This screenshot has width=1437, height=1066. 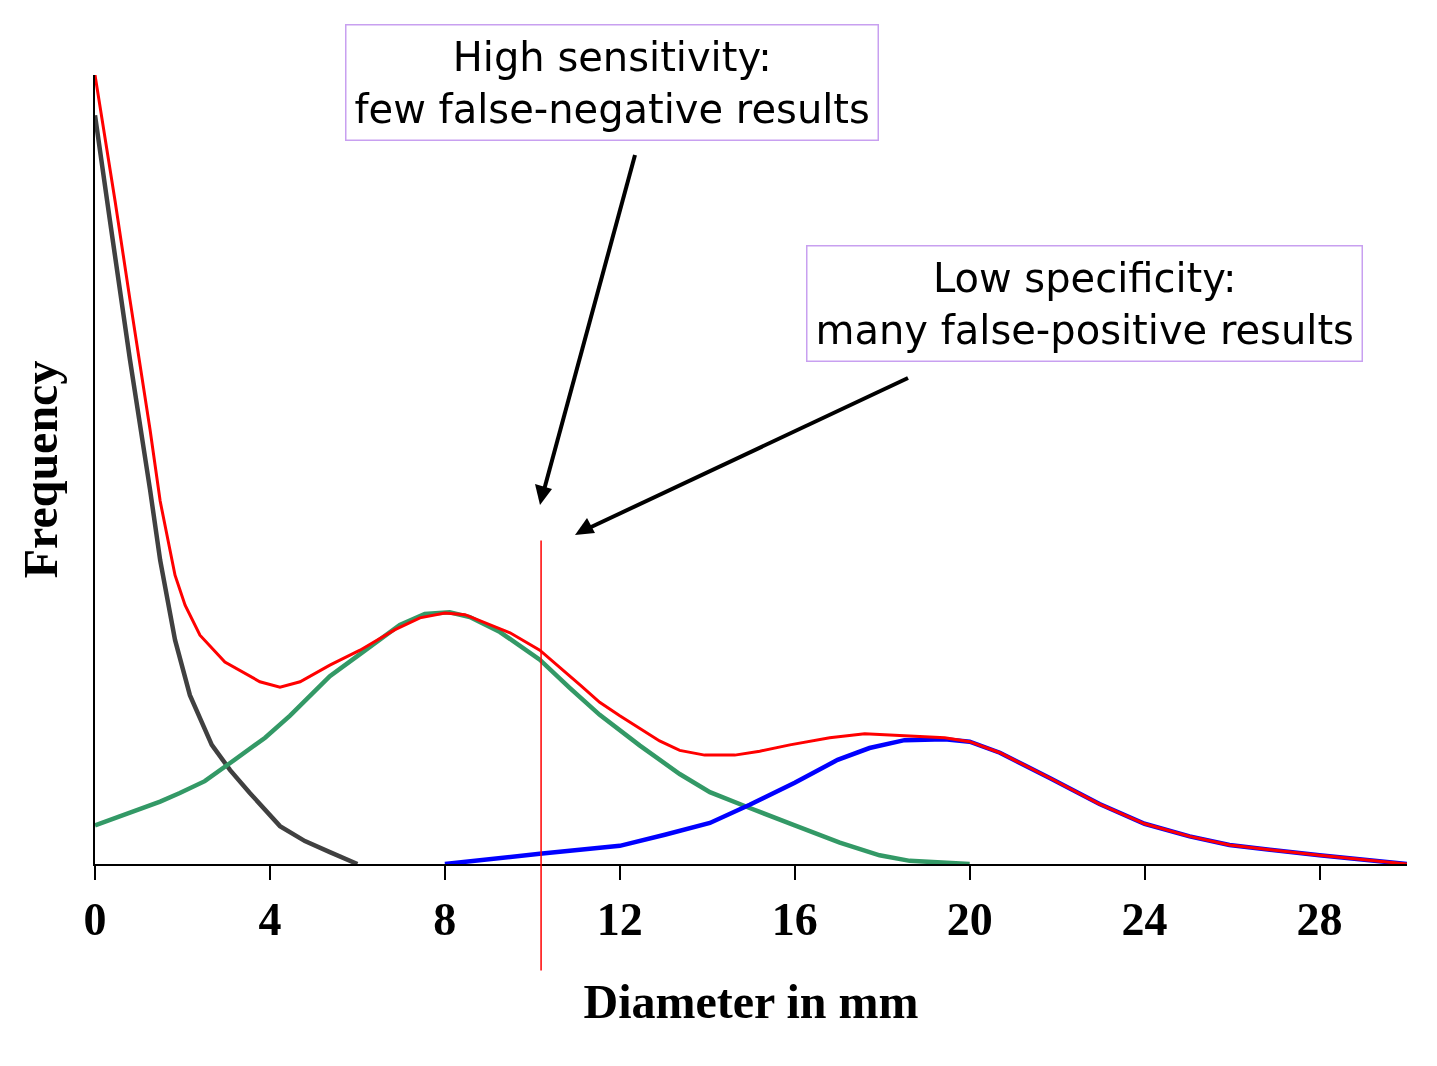 I want to click on annotation: High sensitivity: few false-negative results, so click(x=612, y=82).